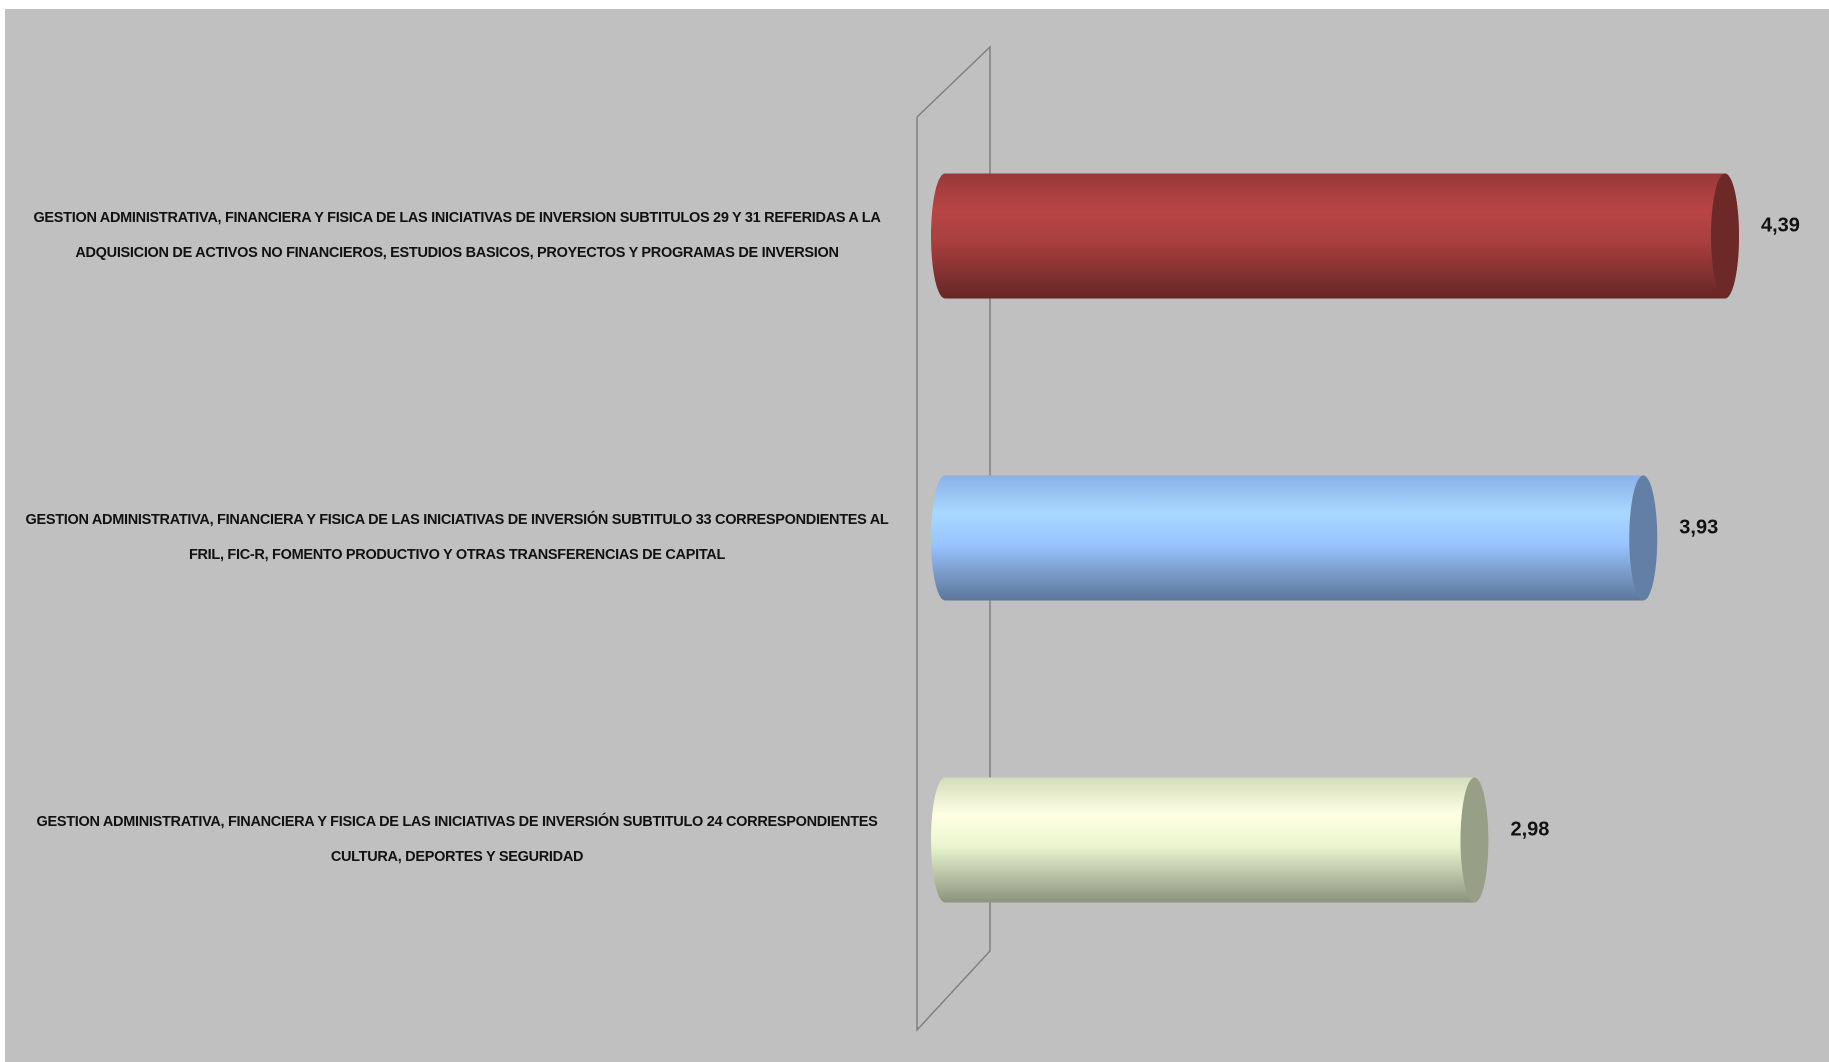 The width and height of the screenshot is (1829, 1062). What do you see at coordinates (953, 538) in the screenshot?
I see `axis-wall` at bounding box center [953, 538].